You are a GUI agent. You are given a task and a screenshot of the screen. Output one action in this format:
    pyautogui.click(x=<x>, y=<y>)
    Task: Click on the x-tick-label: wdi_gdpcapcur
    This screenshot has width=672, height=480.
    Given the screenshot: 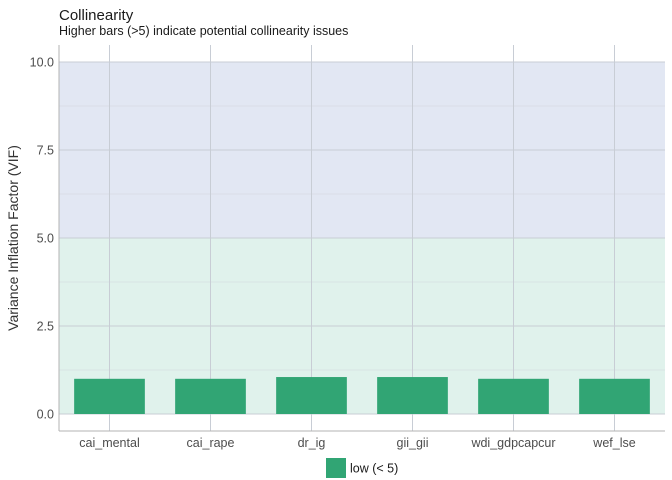 What is the action you would take?
    pyautogui.click(x=512, y=443)
    